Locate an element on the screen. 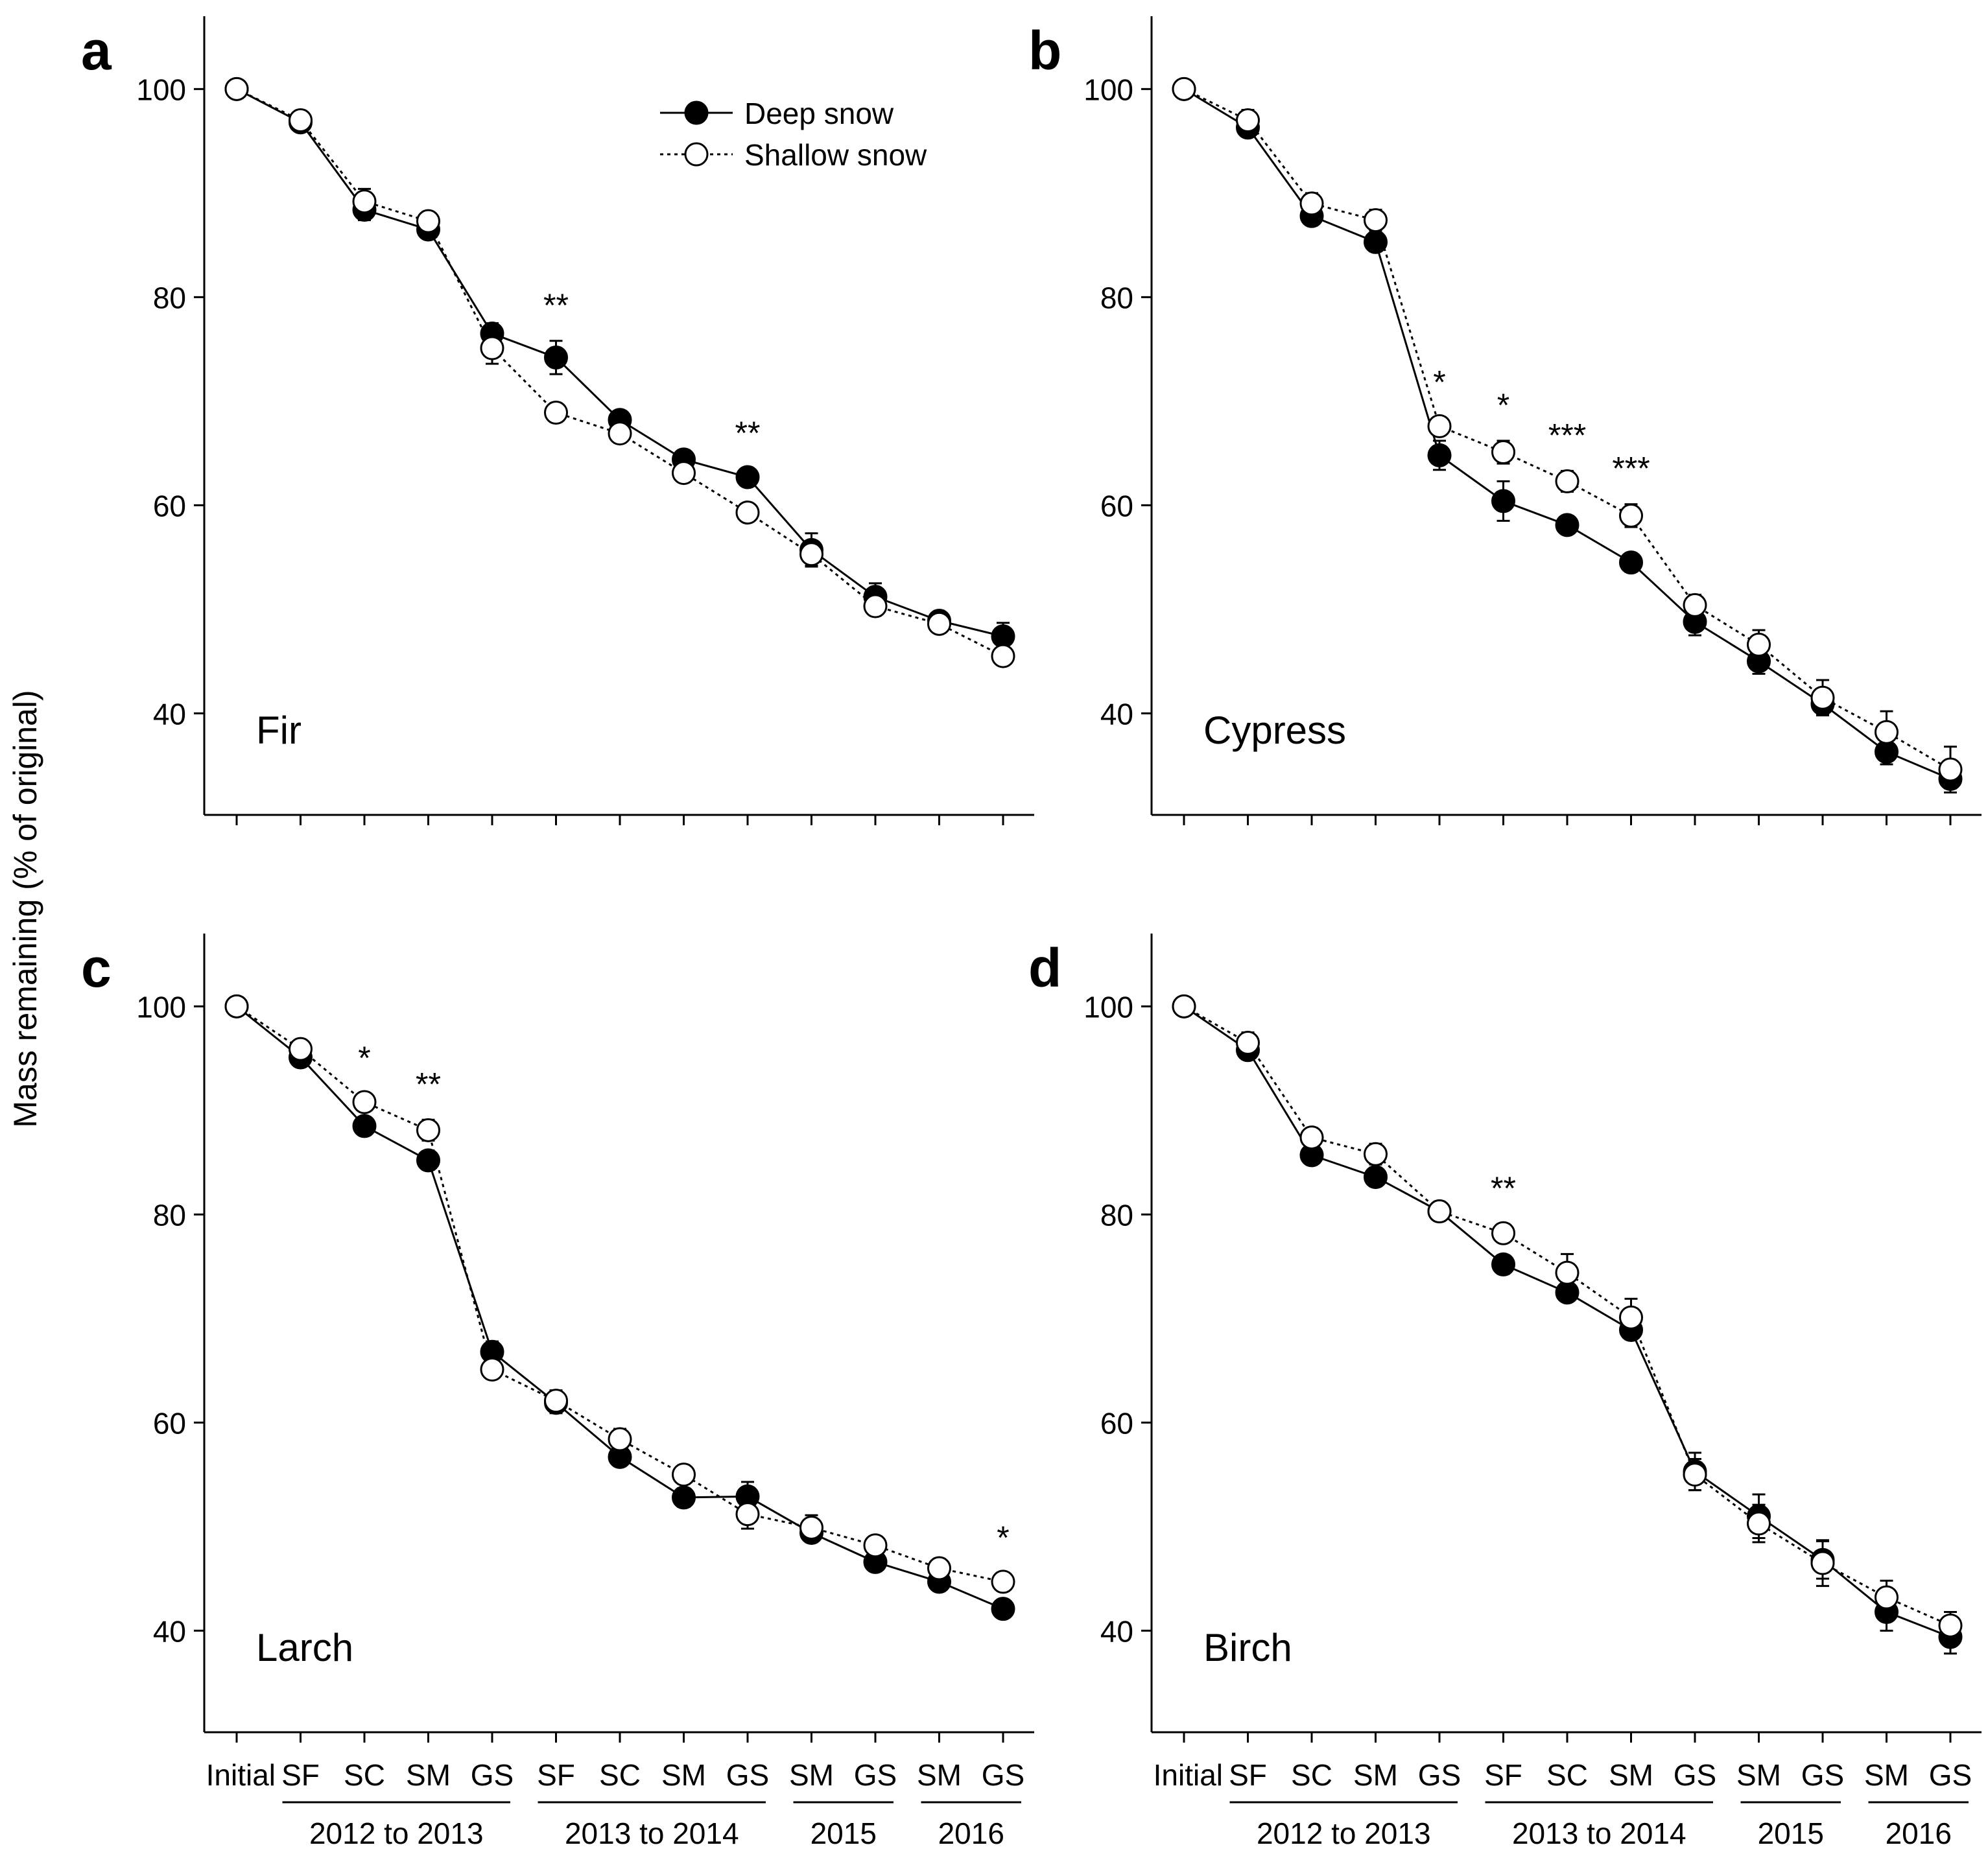 This screenshot has height=1858, width=1988. panel-letter: d is located at coordinates (1044, 967).